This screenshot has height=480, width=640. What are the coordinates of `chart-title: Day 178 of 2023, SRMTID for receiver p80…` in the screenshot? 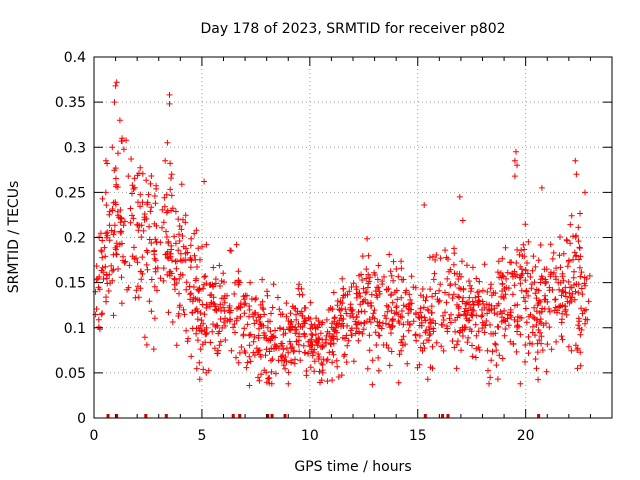 It's located at (352, 29).